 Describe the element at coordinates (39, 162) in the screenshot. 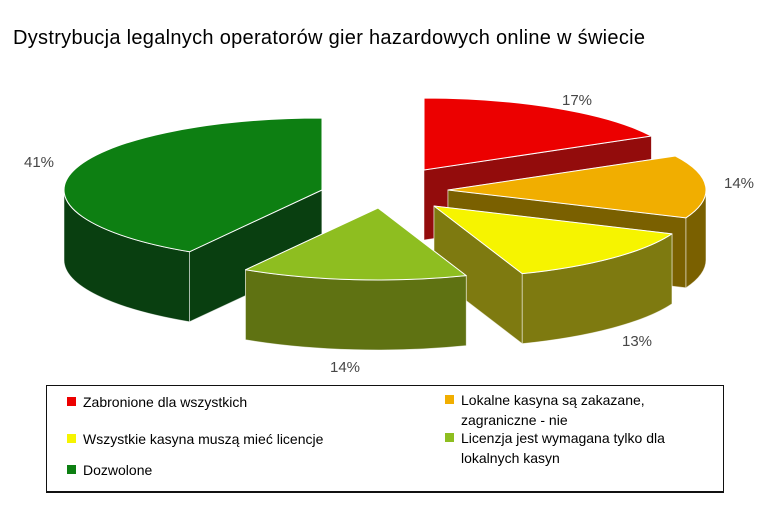

I see `percent-label-dozwolone: 41%` at that location.